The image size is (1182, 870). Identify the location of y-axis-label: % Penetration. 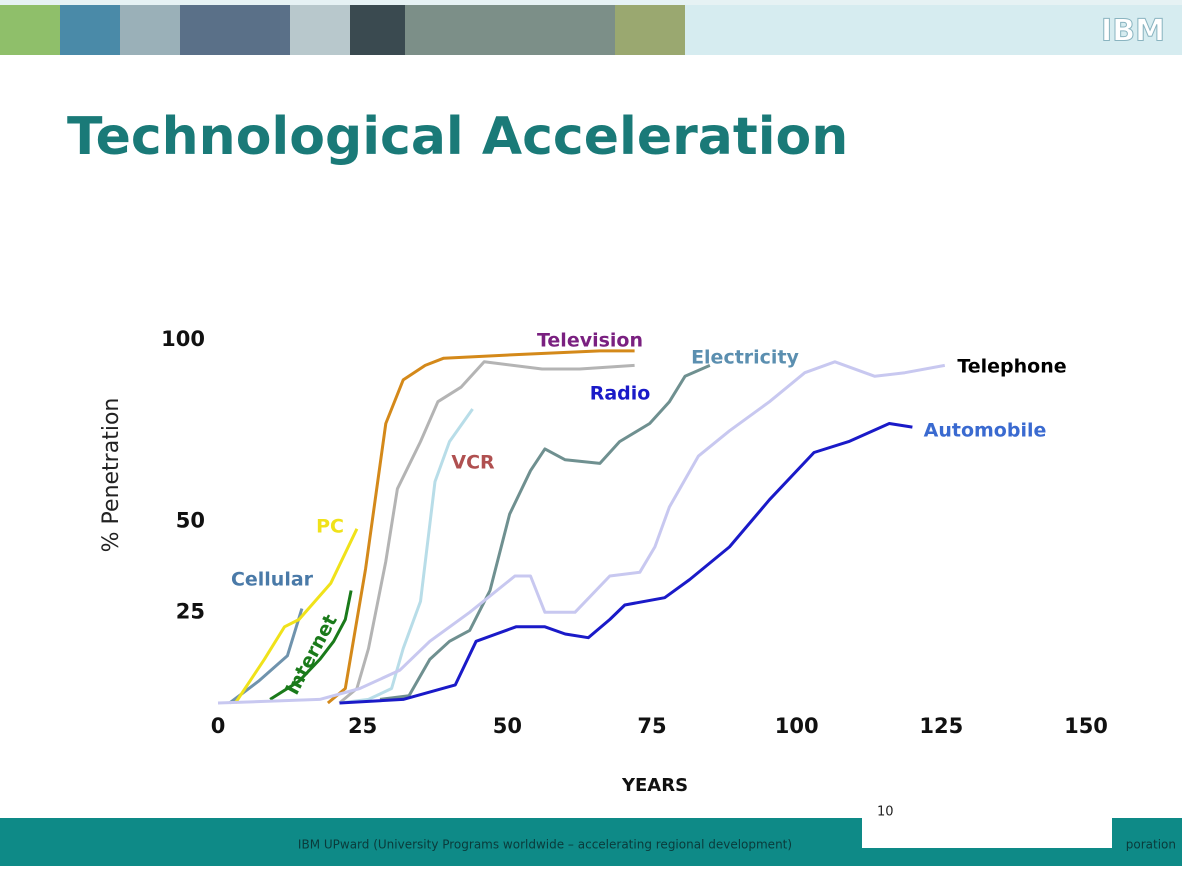
(111, 475).